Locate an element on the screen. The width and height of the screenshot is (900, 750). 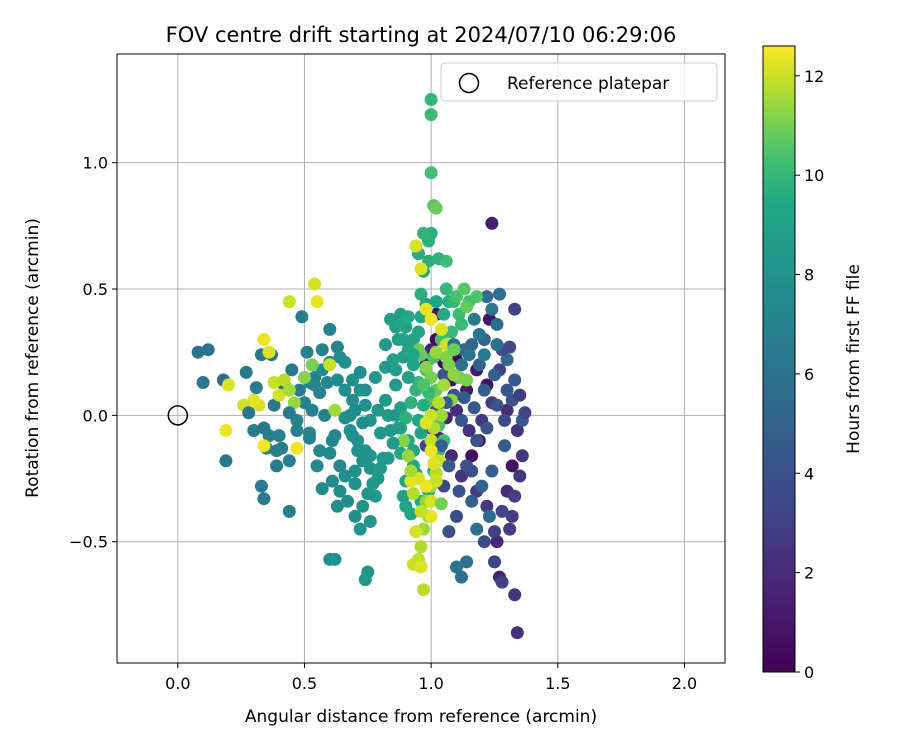
x-tick-label: 1.0 is located at coordinates (430, 683).